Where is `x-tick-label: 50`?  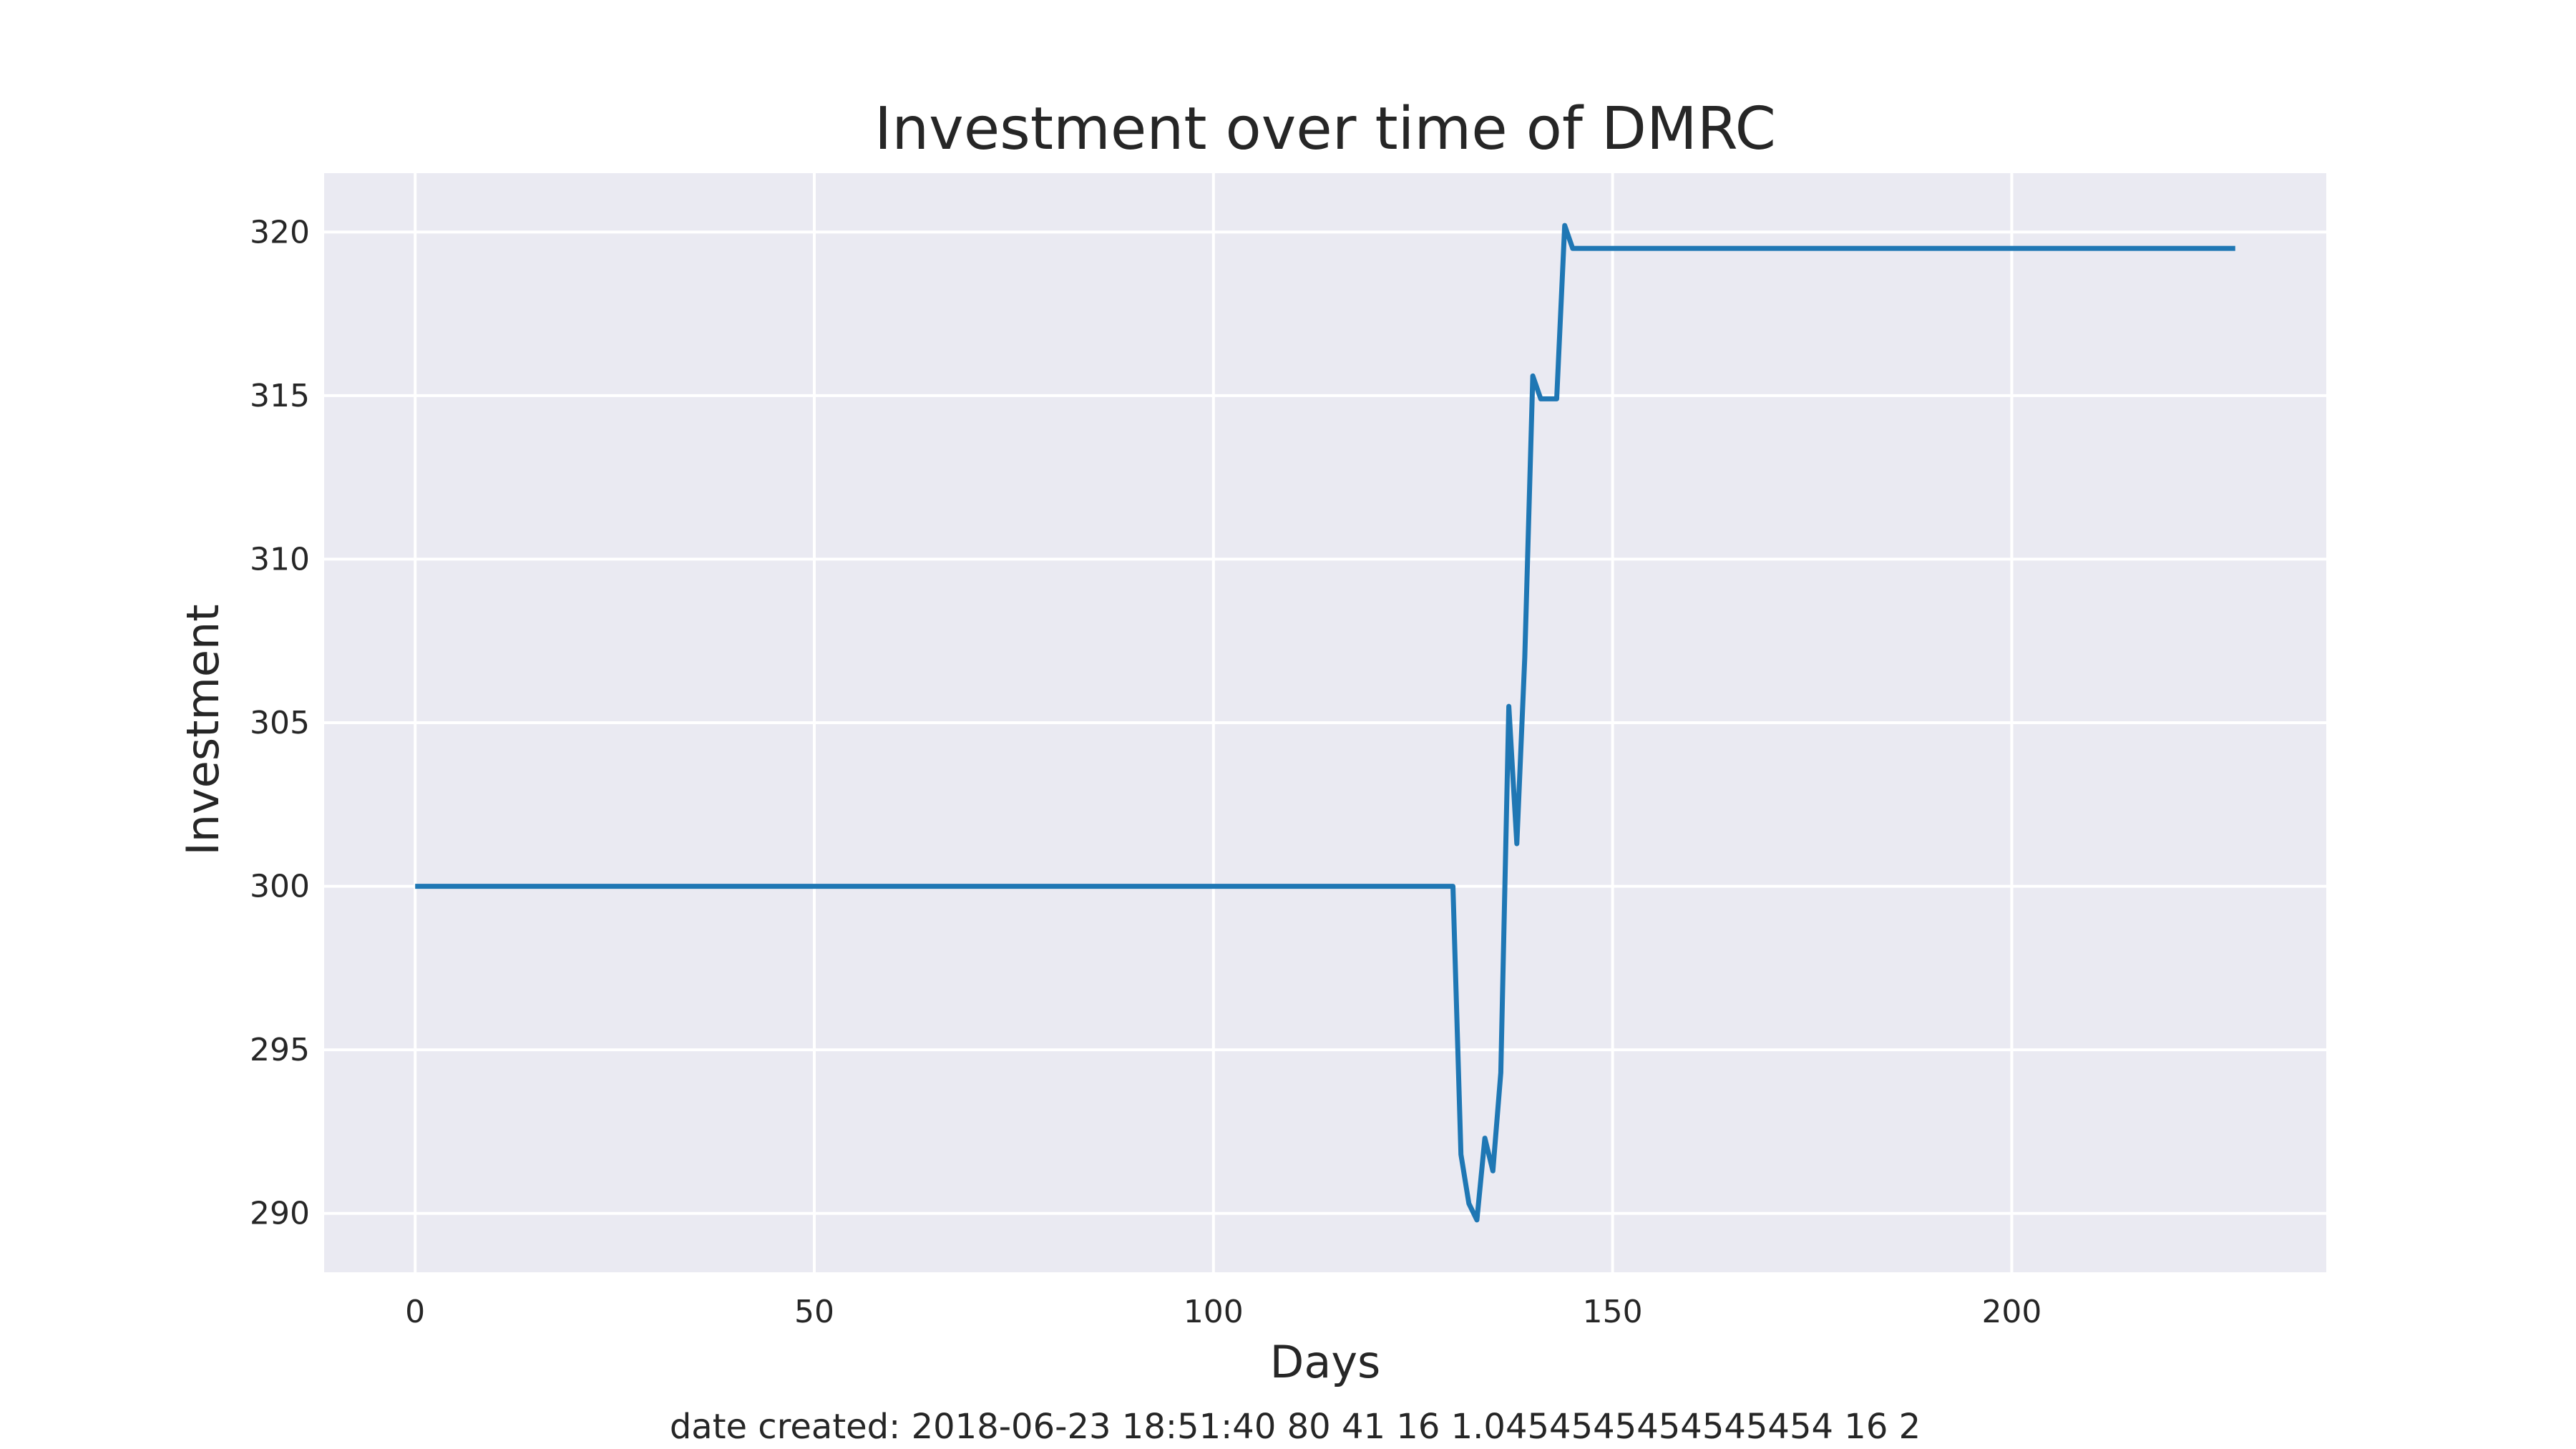
x-tick-label: 50 is located at coordinates (814, 1312).